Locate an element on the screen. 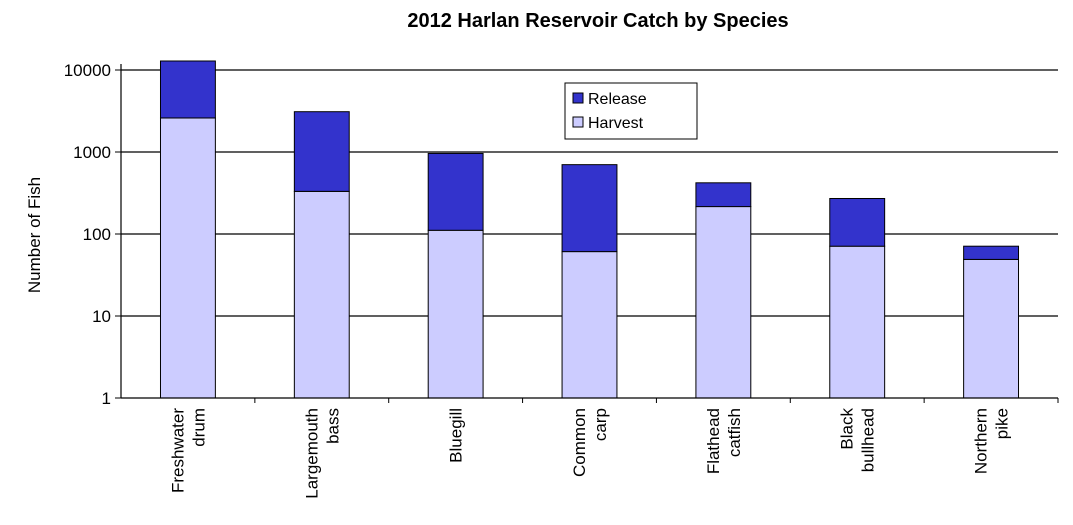 This screenshot has width=1073, height=525. x-category-label: Northern is located at coordinates (981, 441).